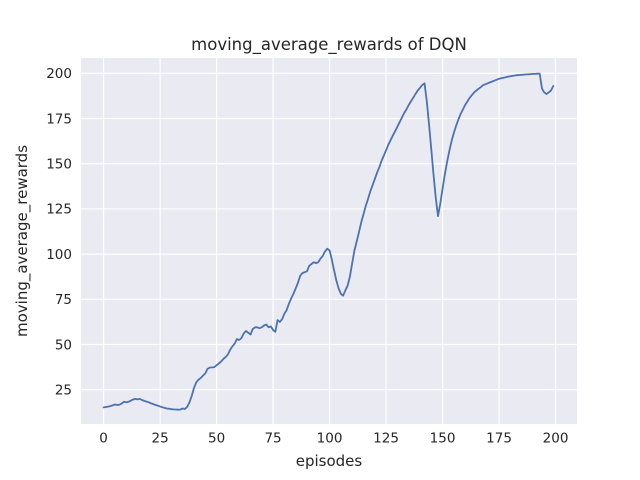  Describe the element at coordinates (59, 210) in the screenshot. I see `y-tick-label: 125` at that location.